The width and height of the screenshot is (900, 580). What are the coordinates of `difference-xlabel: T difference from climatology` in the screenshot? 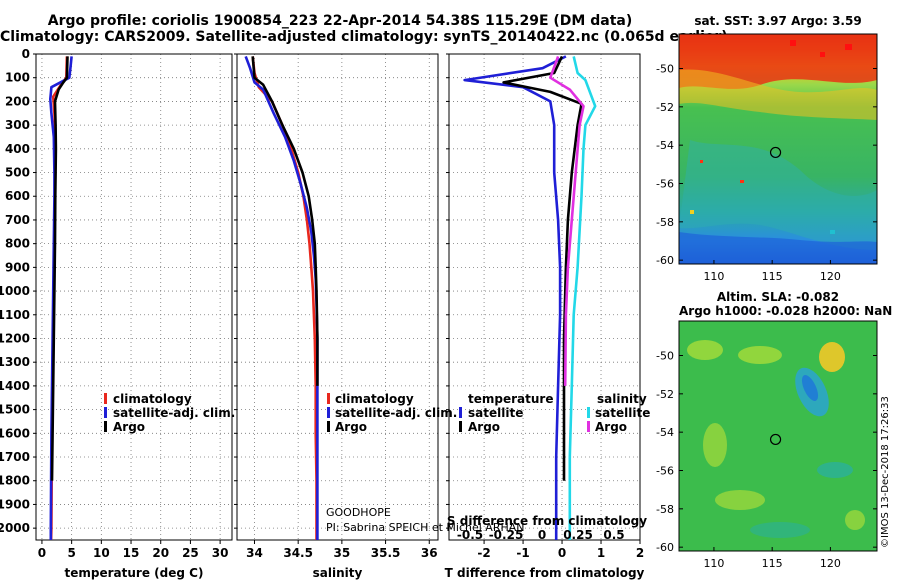 It's located at (545, 573).